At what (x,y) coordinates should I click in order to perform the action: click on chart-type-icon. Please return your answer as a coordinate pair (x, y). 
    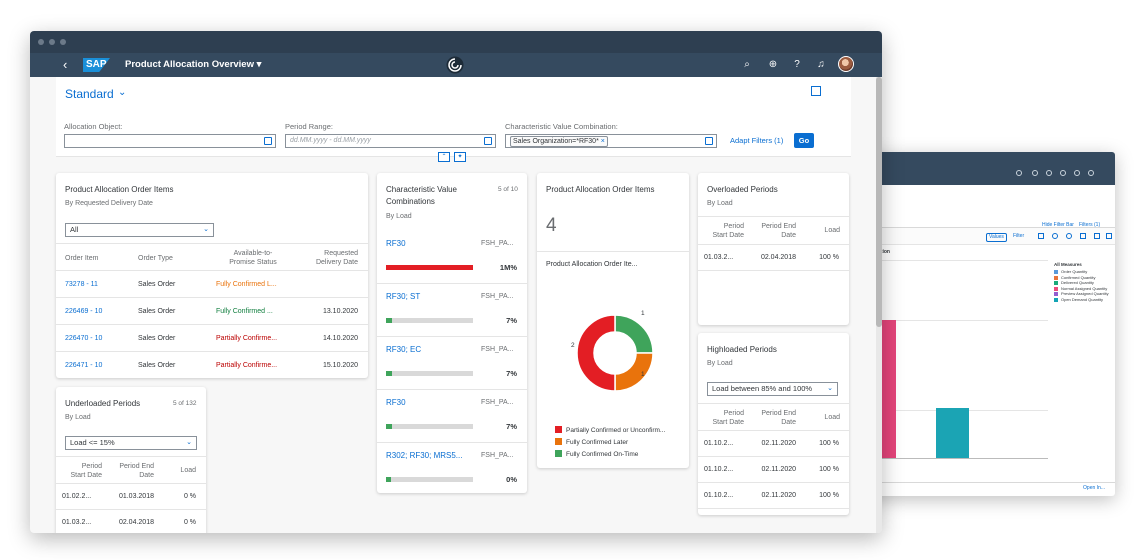
    Looking at the image, I should click on (1097, 236).